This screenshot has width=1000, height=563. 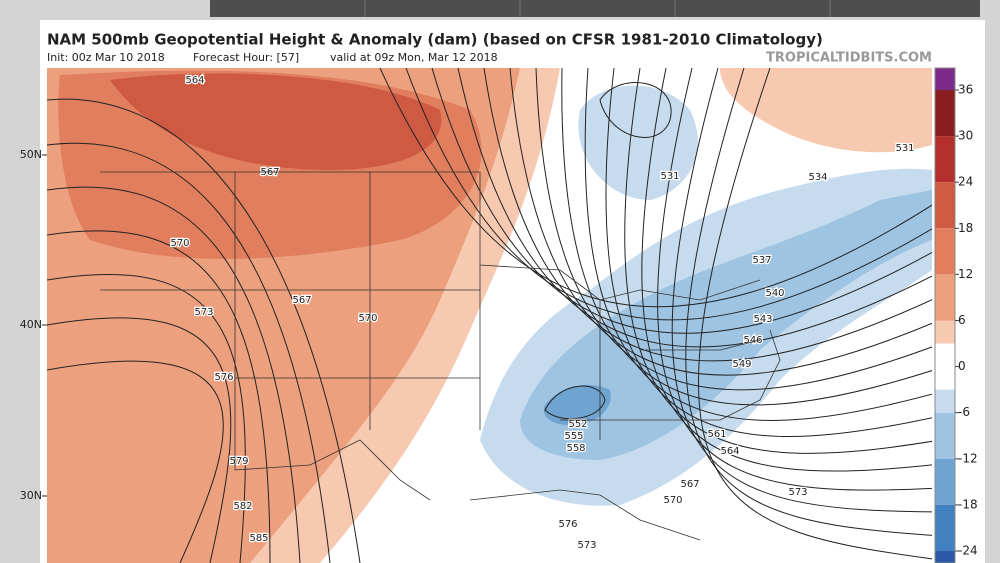 I want to click on tab-dividers, so click(x=597, y=8).